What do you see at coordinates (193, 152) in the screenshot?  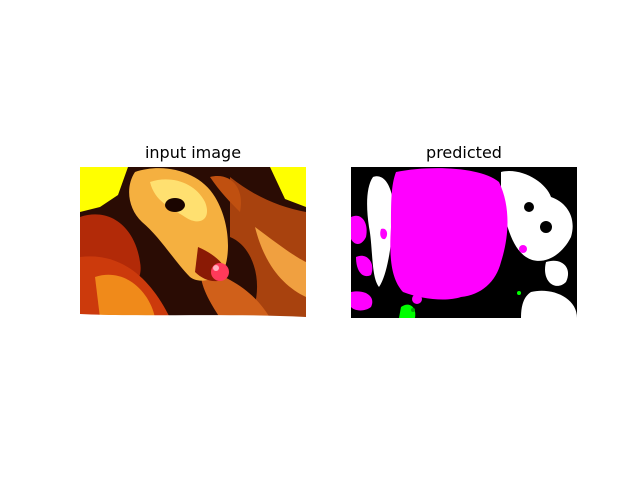 I see `input-image-title: input image` at bounding box center [193, 152].